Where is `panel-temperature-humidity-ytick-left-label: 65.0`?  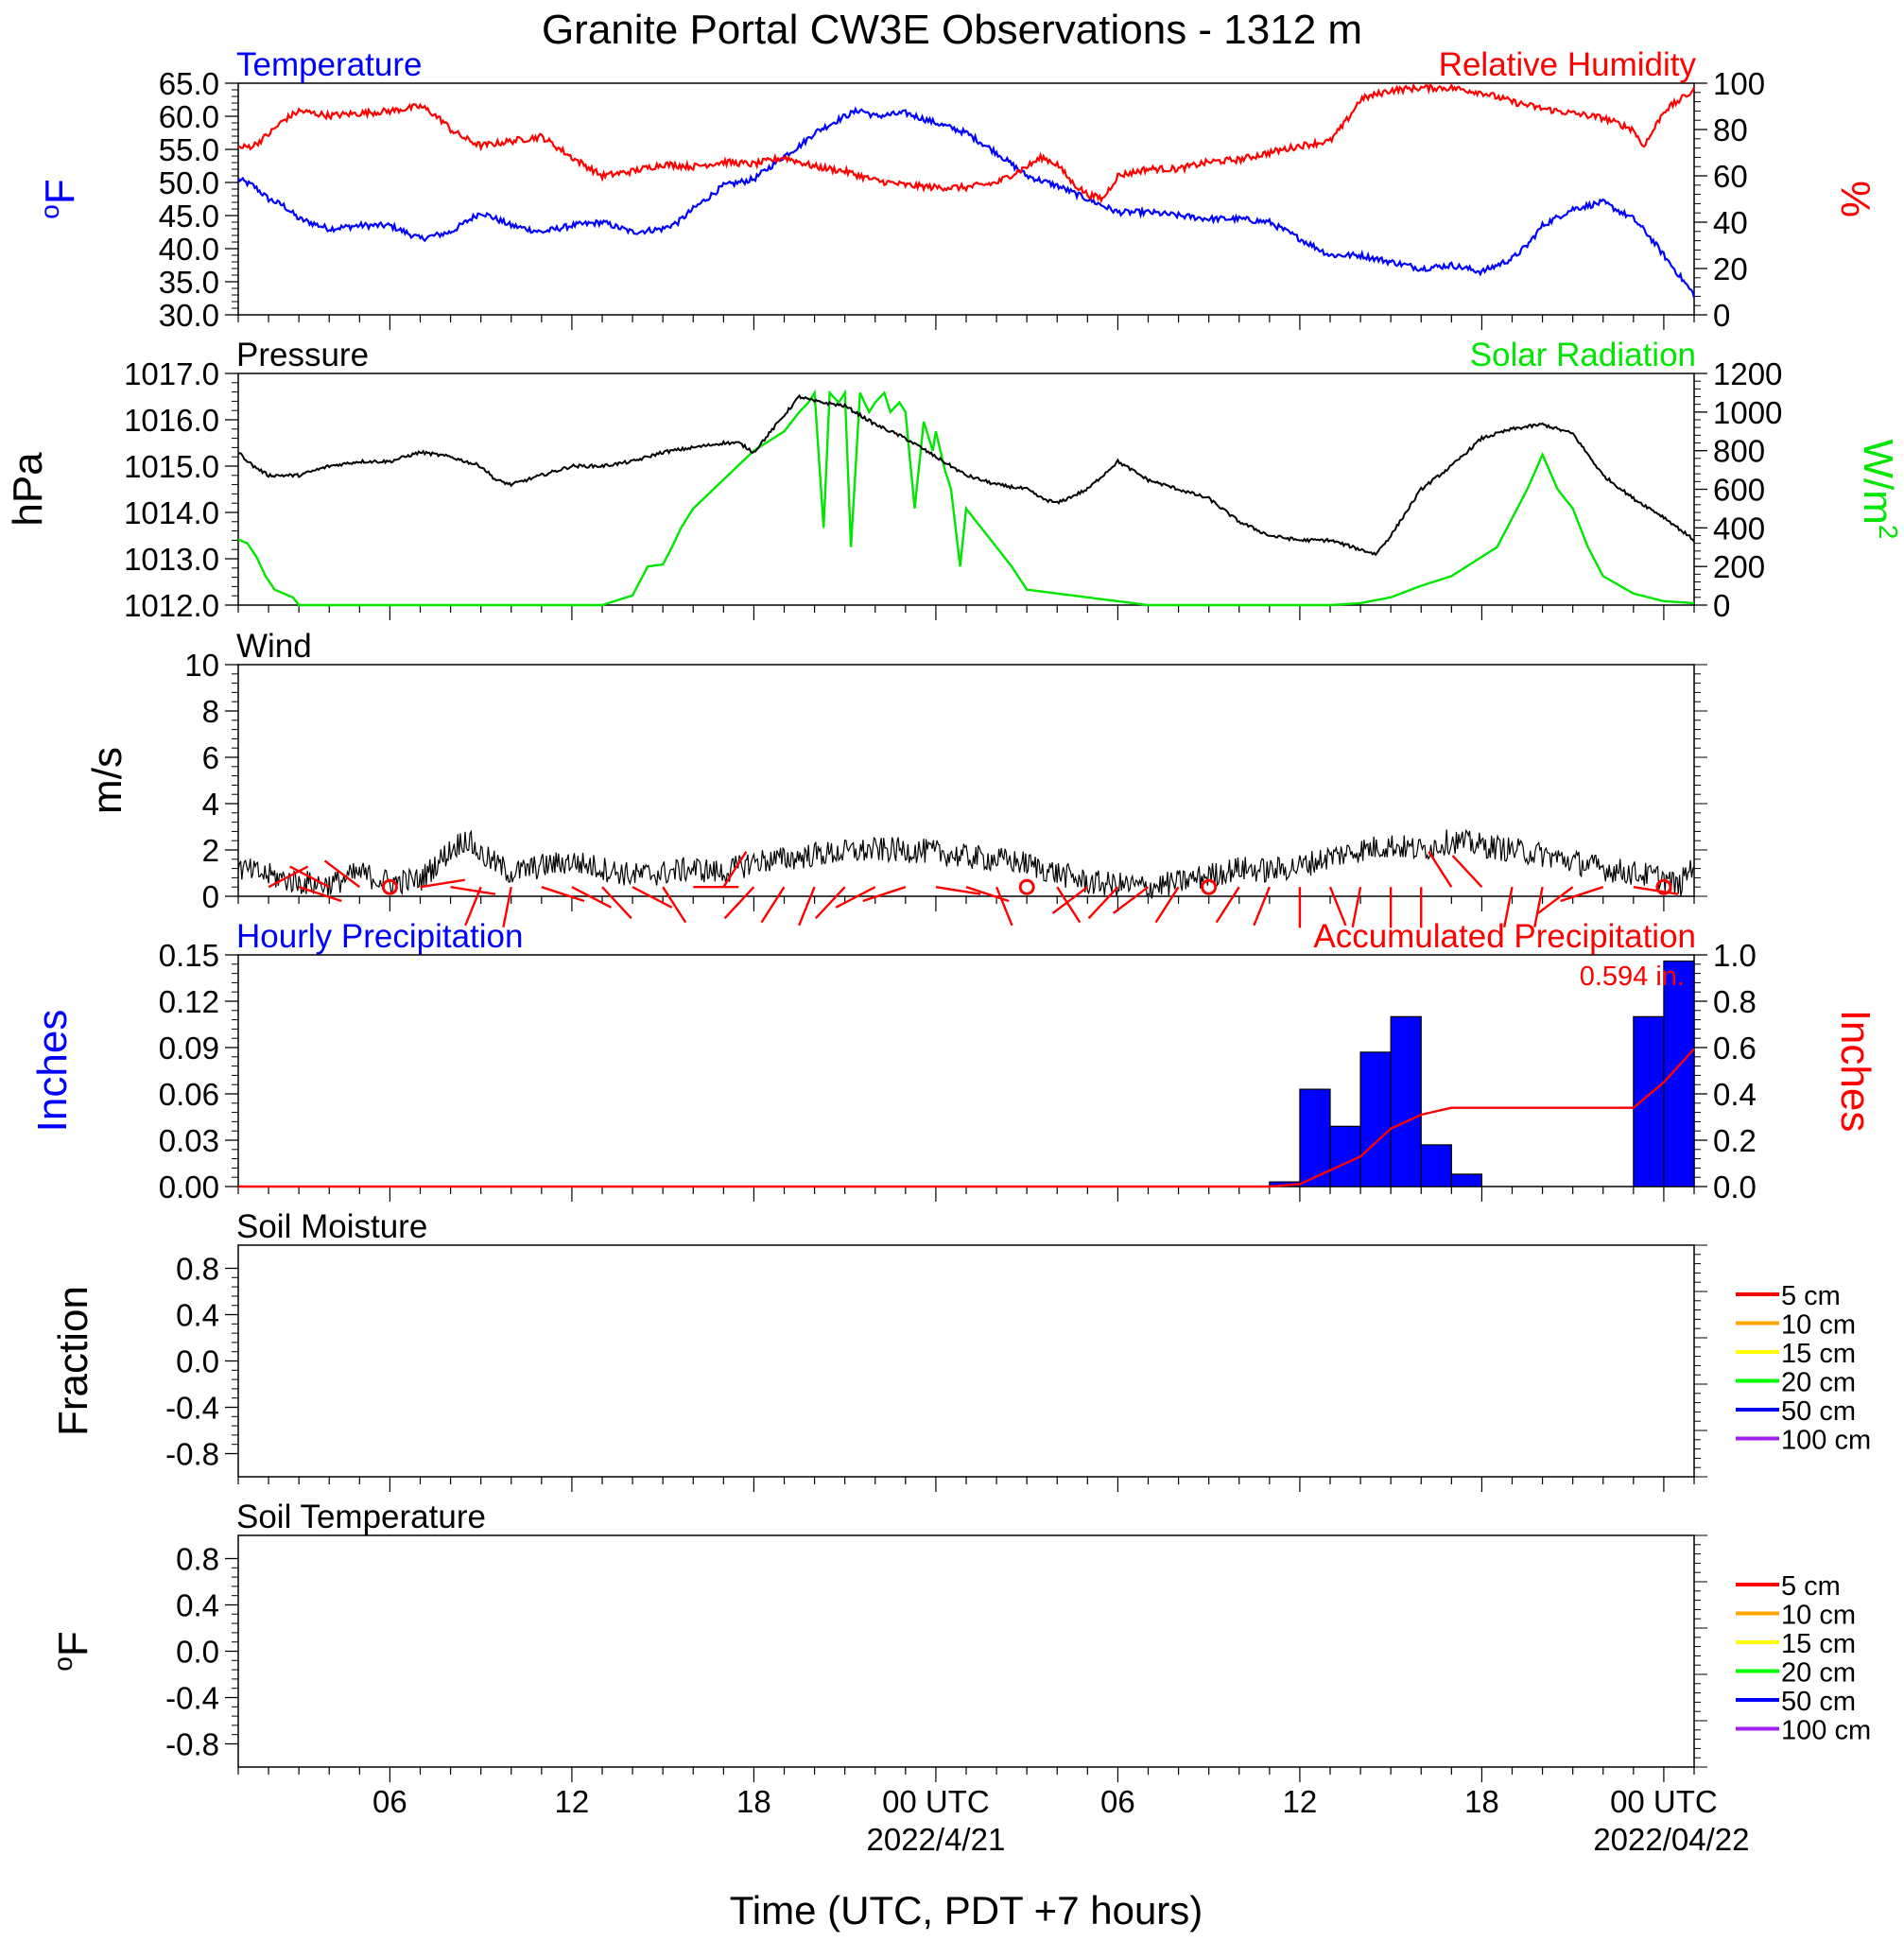
panel-temperature-humidity-ytick-left-label: 65.0 is located at coordinates (189, 84).